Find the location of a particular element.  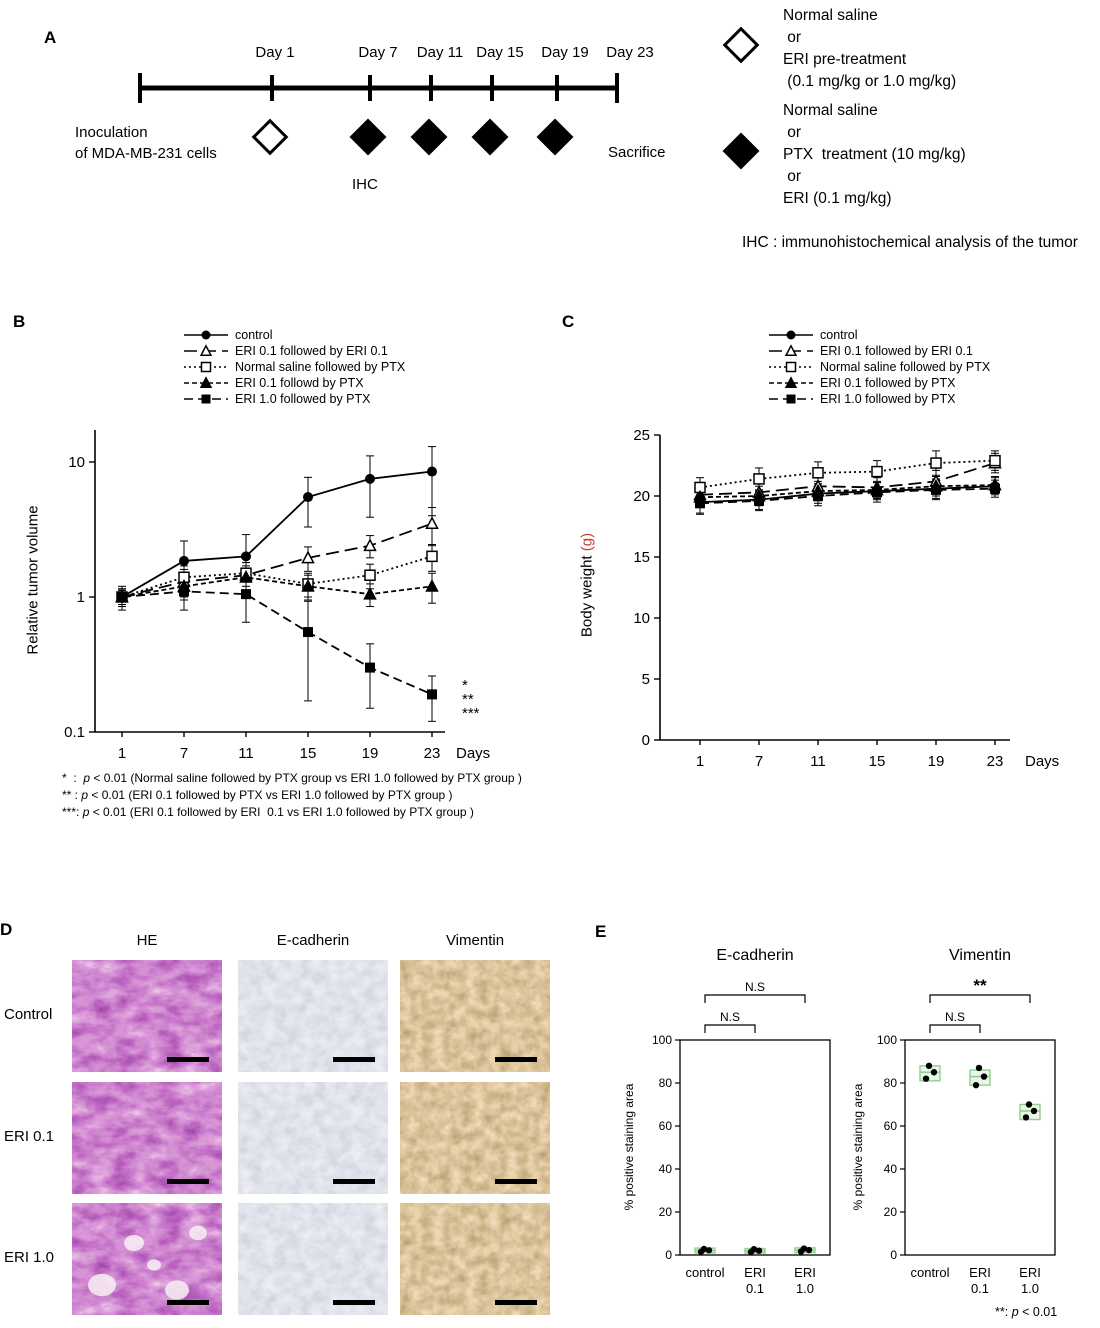

ihc-label: IHC is located at coordinates (365, 184).